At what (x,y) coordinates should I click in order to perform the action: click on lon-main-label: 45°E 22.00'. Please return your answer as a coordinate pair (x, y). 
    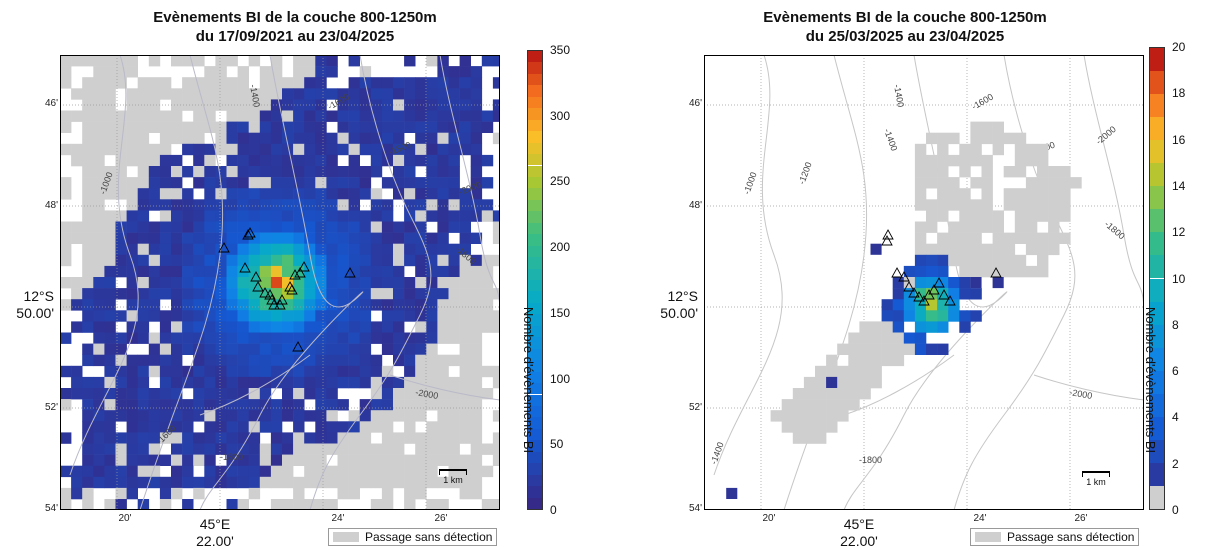
    Looking at the image, I should click on (215, 532).